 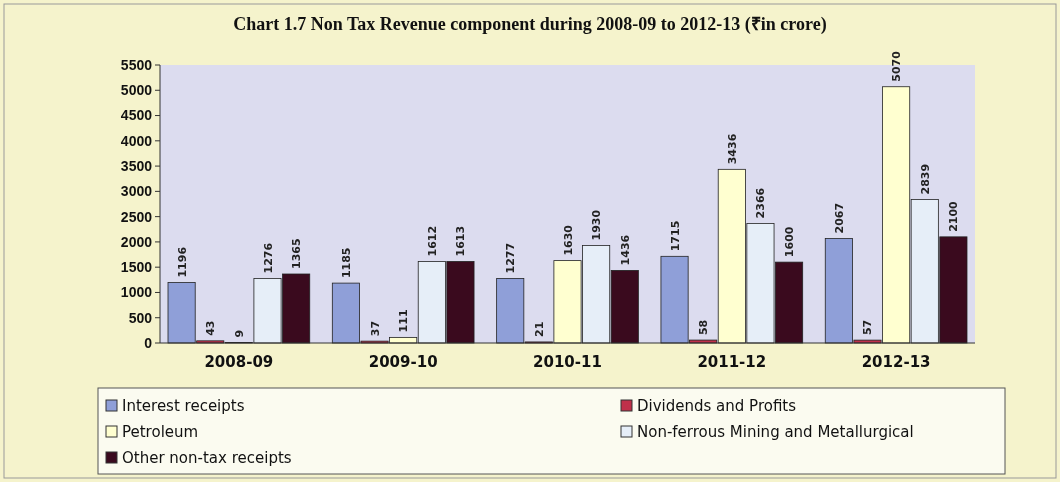 What do you see at coordinates (160, 432) in the screenshot?
I see `legend-label: Petroleum` at bounding box center [160, 432].